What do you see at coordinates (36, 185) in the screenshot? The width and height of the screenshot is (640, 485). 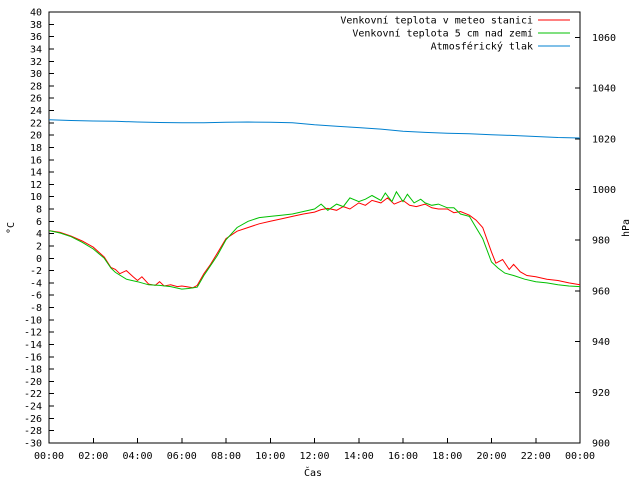 I see `y-tick-label: 12` at bounding box center [36, 185].